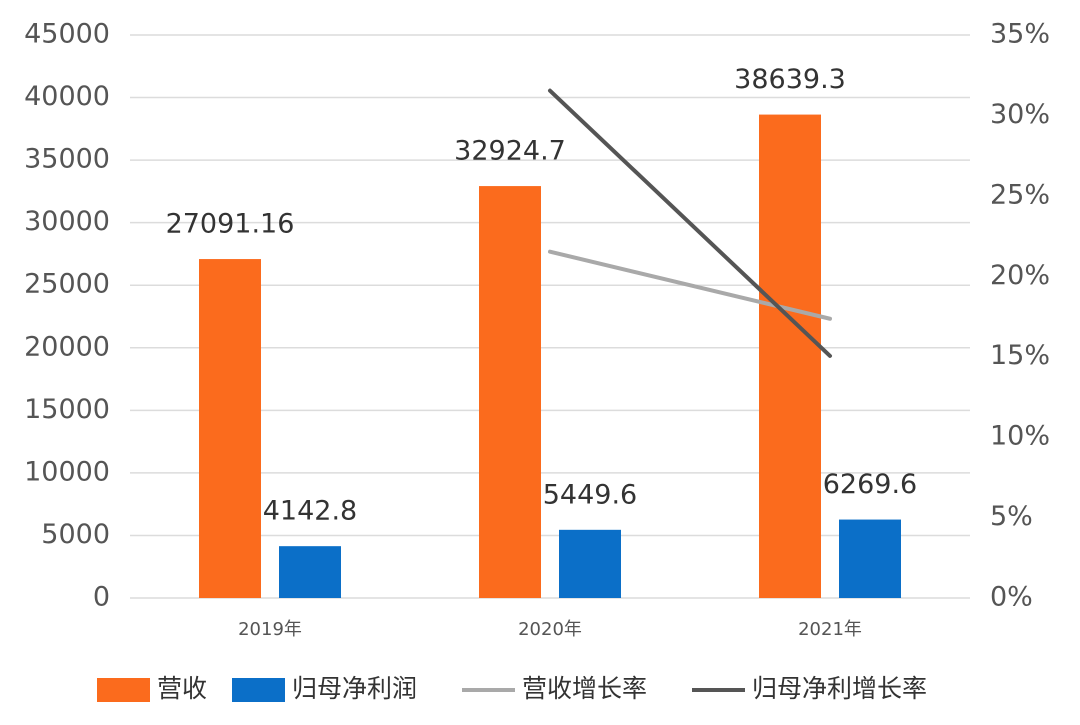  I want to click on legend-label: 营收, so click(182, 688).